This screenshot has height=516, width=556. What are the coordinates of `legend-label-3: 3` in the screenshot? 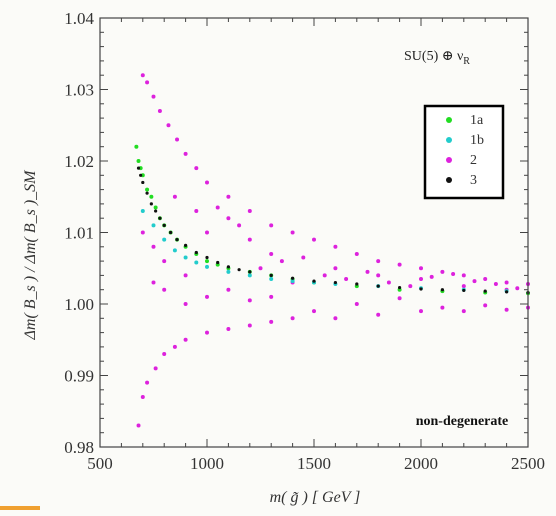 It's located at (473, 180).